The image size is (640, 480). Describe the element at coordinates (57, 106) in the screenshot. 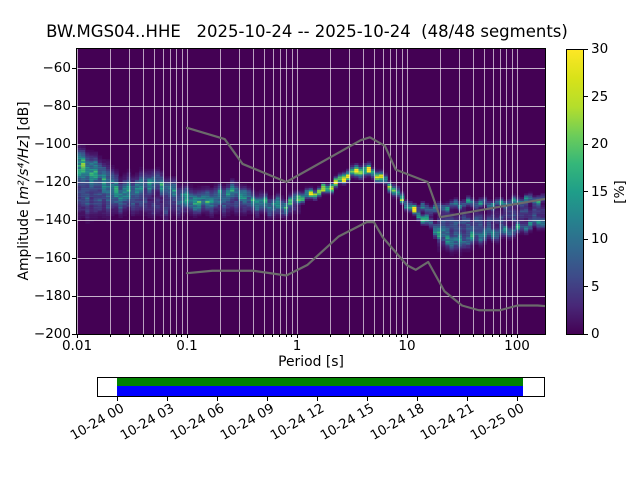

I see `y-tick-label: −80` at that location.